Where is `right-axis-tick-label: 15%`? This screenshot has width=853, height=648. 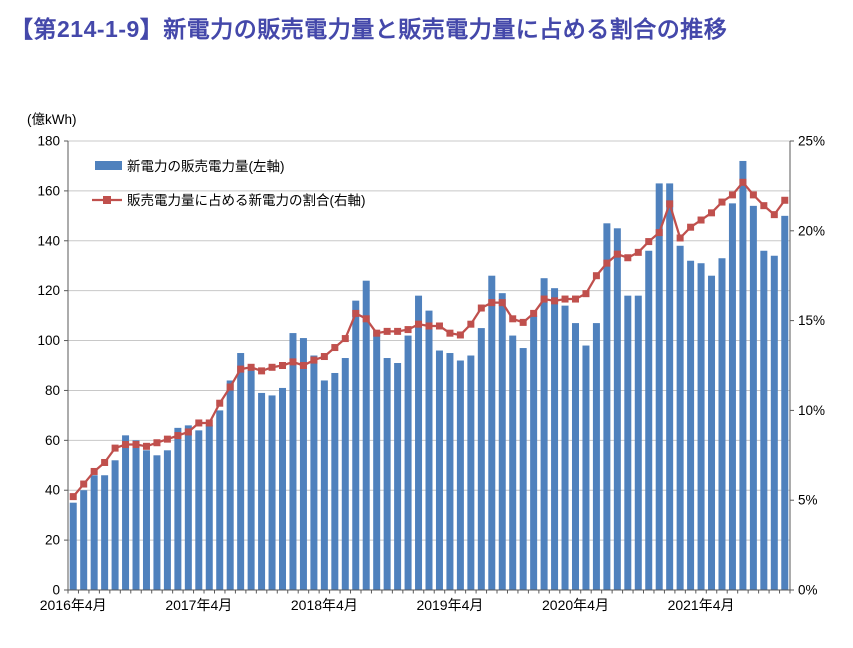 right-axis-tick-label: 15% is located at coordinates (811, 320).